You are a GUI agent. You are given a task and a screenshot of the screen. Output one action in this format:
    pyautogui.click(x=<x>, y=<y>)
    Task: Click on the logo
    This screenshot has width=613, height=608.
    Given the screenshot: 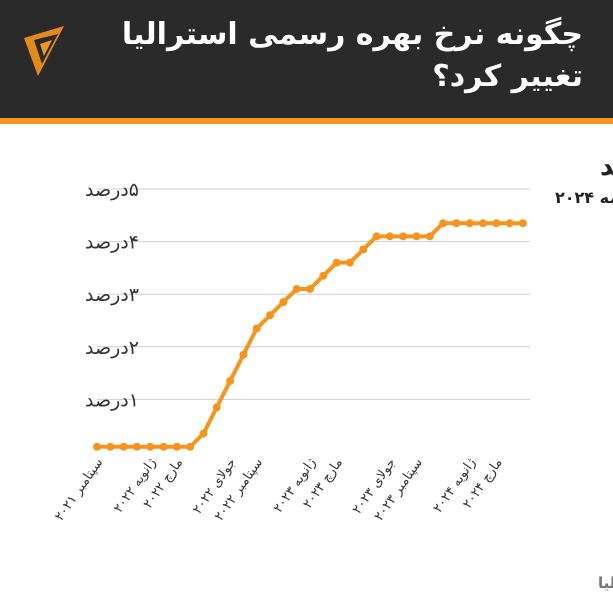 What is the action you would take?
    pyautogui.click(x=44, y=51)
    